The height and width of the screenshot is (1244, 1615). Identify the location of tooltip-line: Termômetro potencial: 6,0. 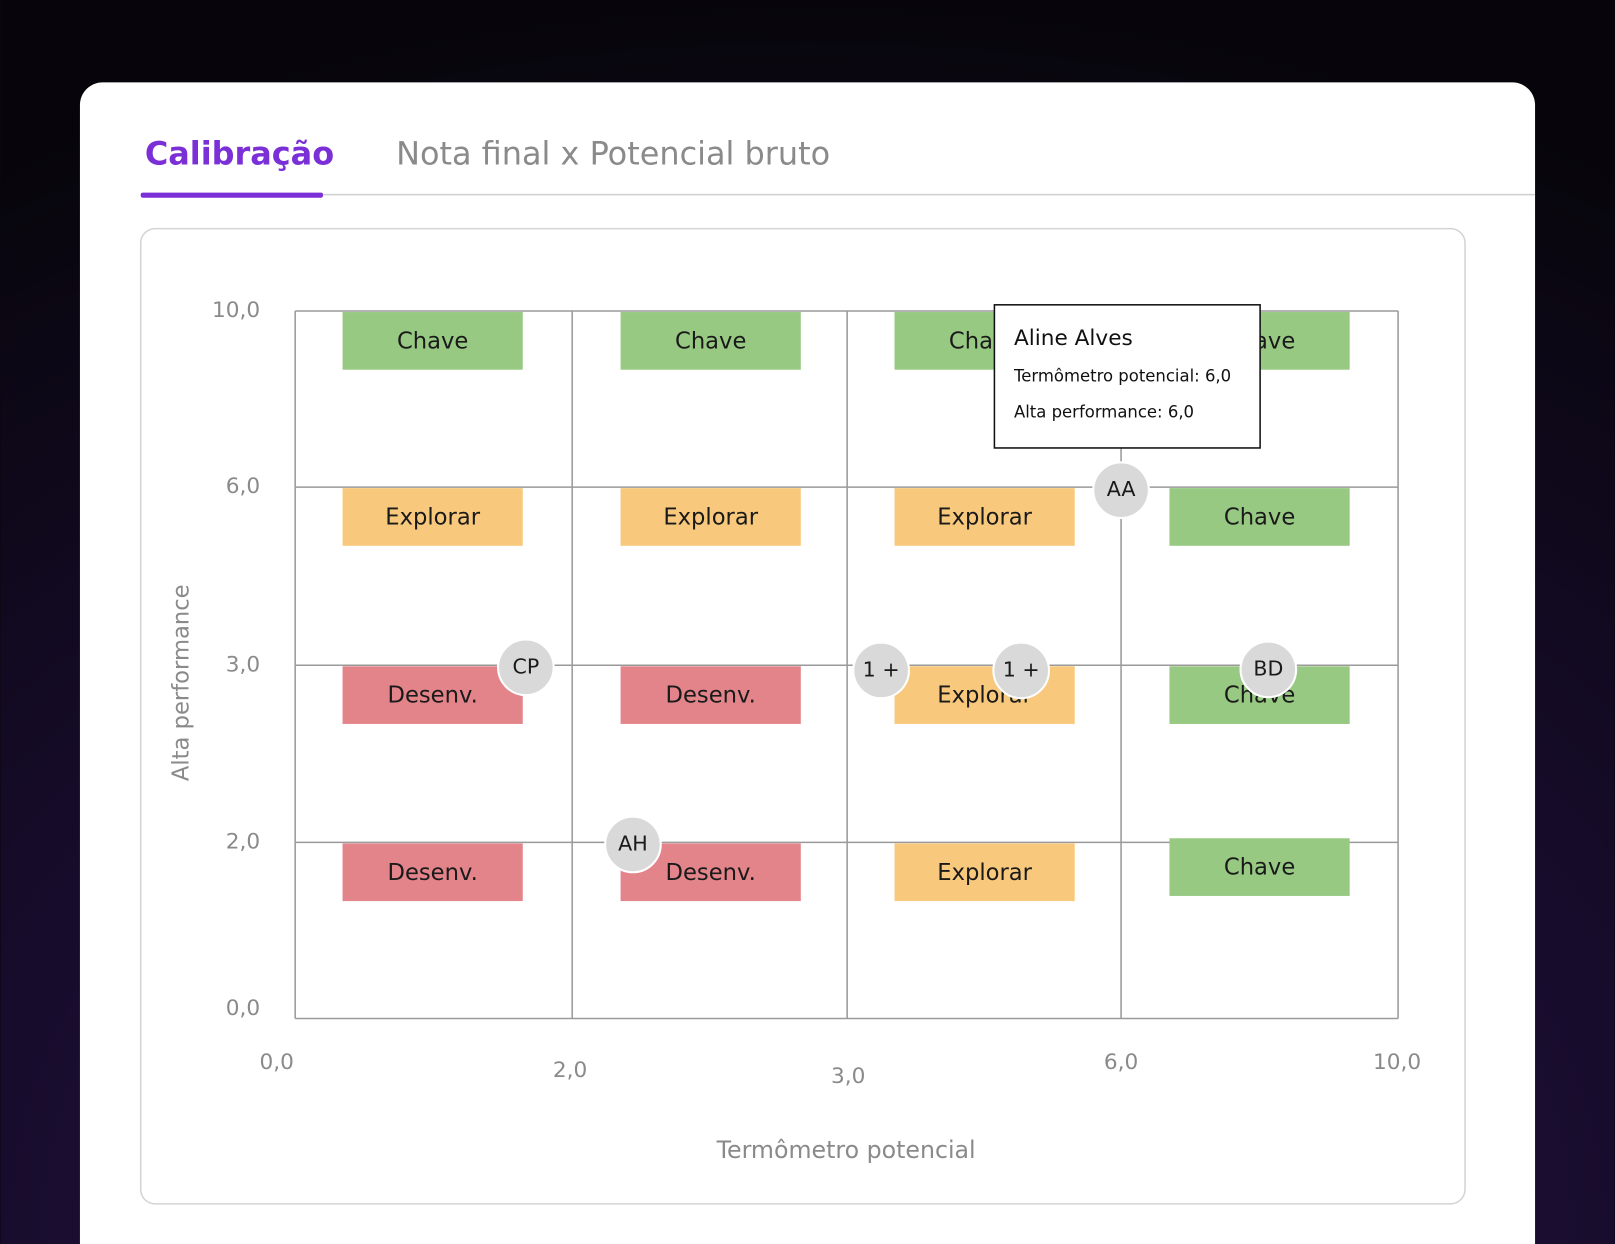
(1122, 375).